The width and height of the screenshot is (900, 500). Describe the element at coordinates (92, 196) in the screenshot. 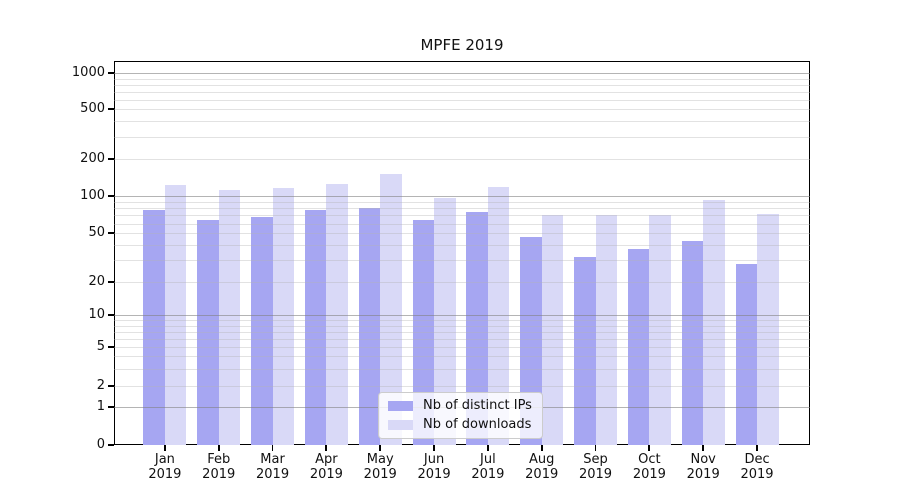

I see `y-tick-label: 100` at that location.